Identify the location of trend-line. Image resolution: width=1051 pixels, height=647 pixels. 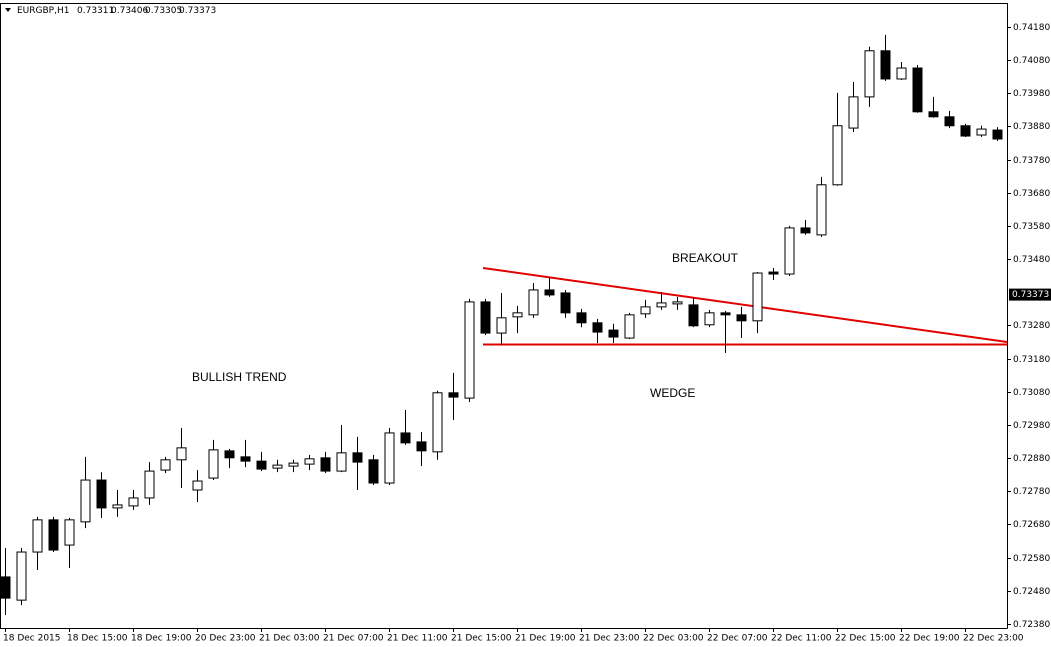
(745, 305).